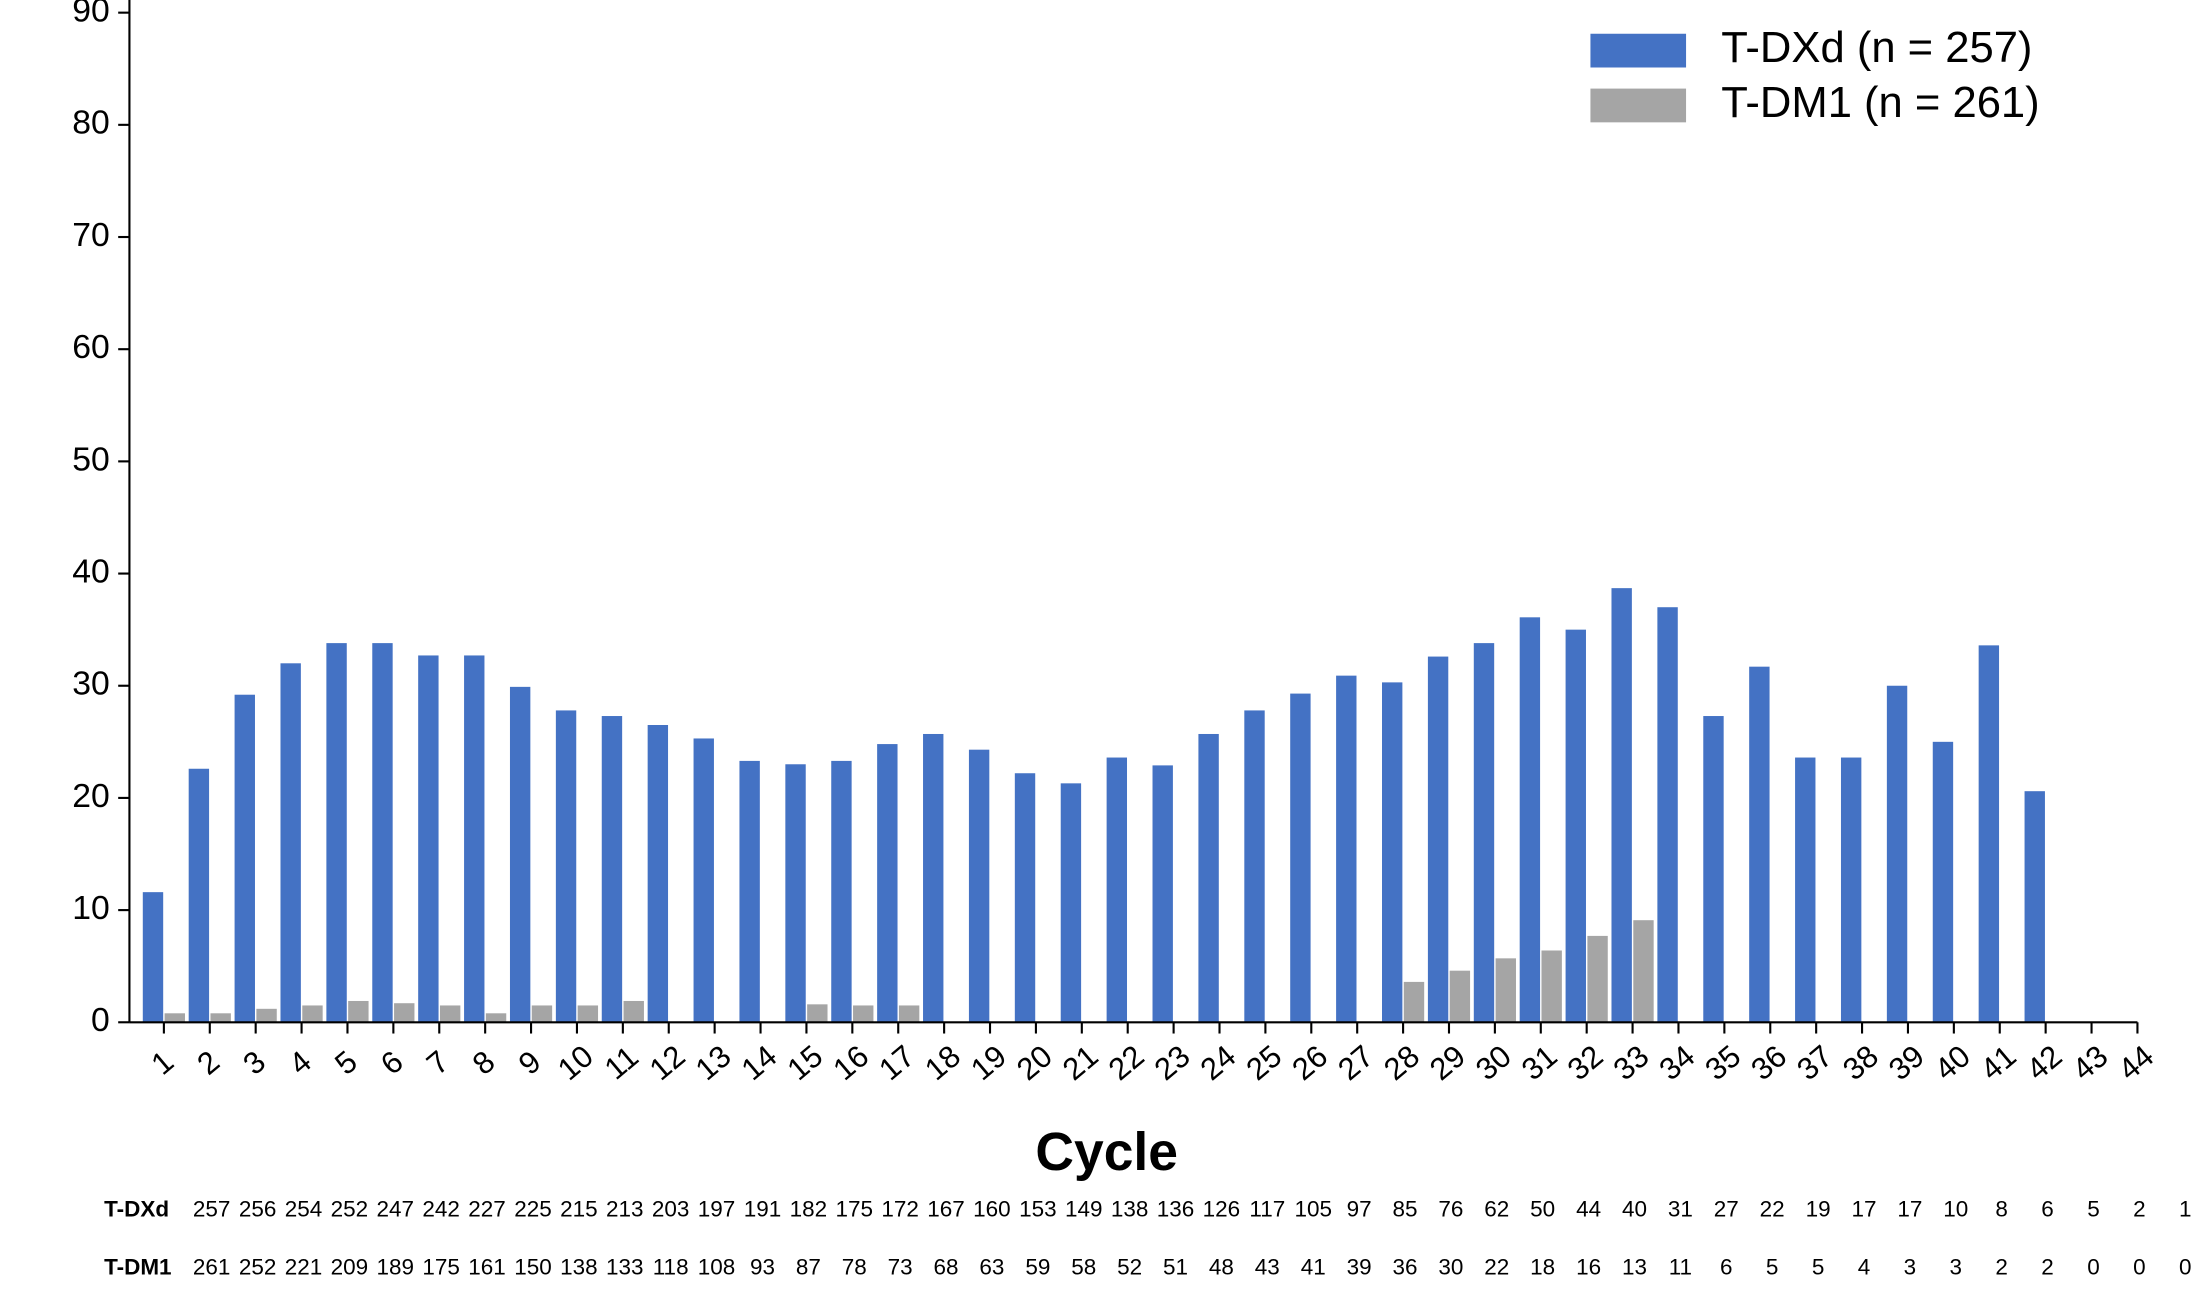 The width and height of the screenshot is (2205, 1300). Describe the element at coordinates (1313, 1209) in the screenshot. I see `risk-value: 105` at that location.